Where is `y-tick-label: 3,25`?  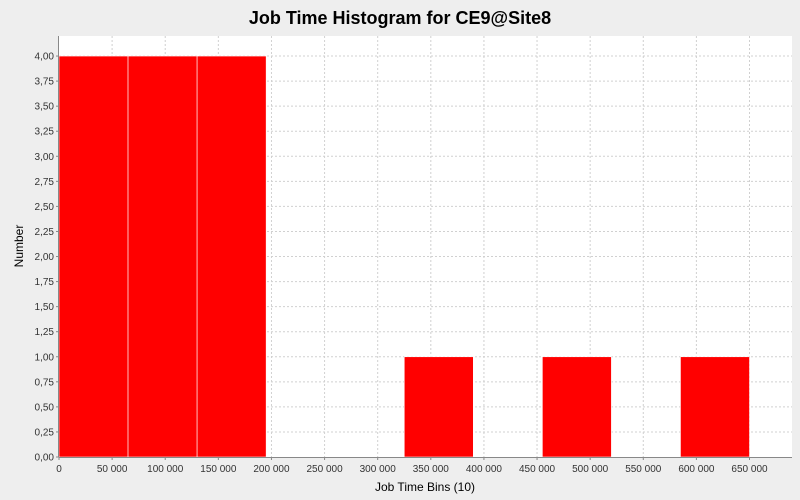
y-tick-label: 3,25 is located at coordinates (45, 132).